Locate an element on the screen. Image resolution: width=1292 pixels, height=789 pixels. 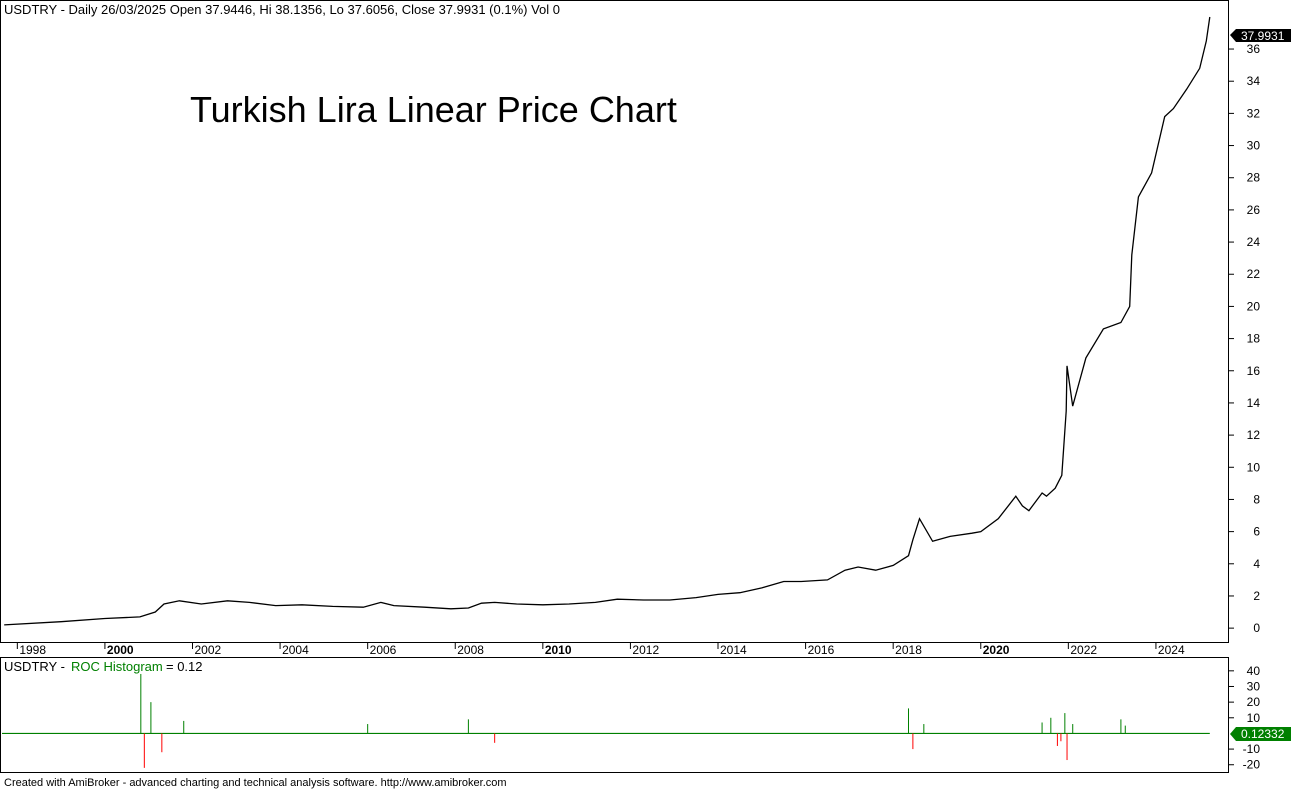
y-tick-label: 8 is located at coordinates (1256, 499).